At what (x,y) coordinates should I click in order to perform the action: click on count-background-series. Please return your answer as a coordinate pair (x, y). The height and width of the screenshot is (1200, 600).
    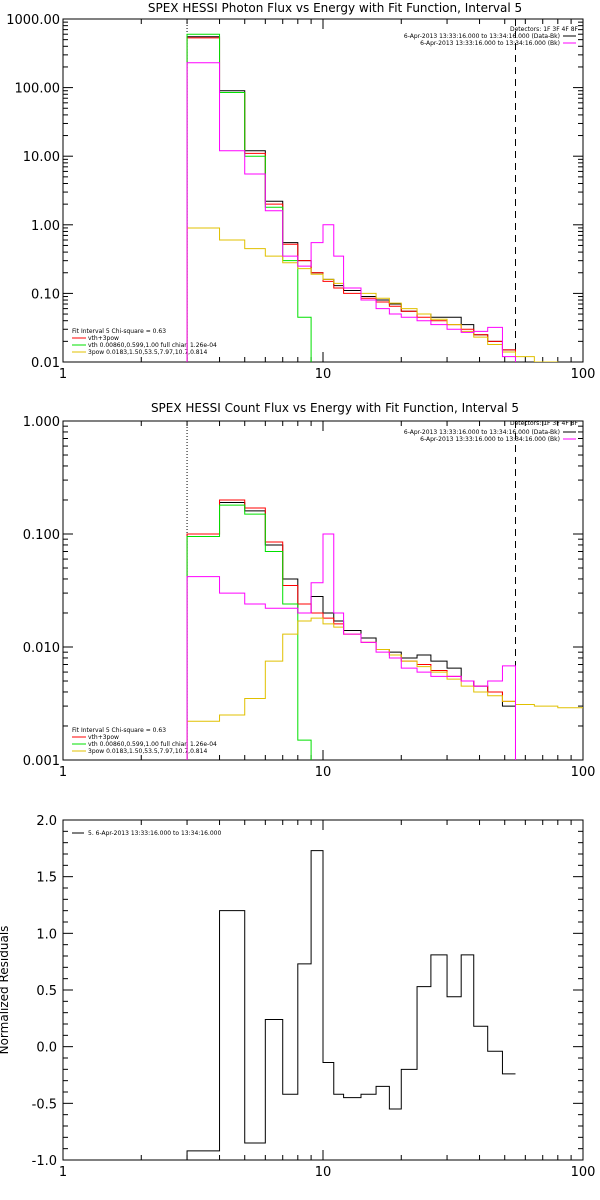
    Looking at the image, I should click on (351, 646).